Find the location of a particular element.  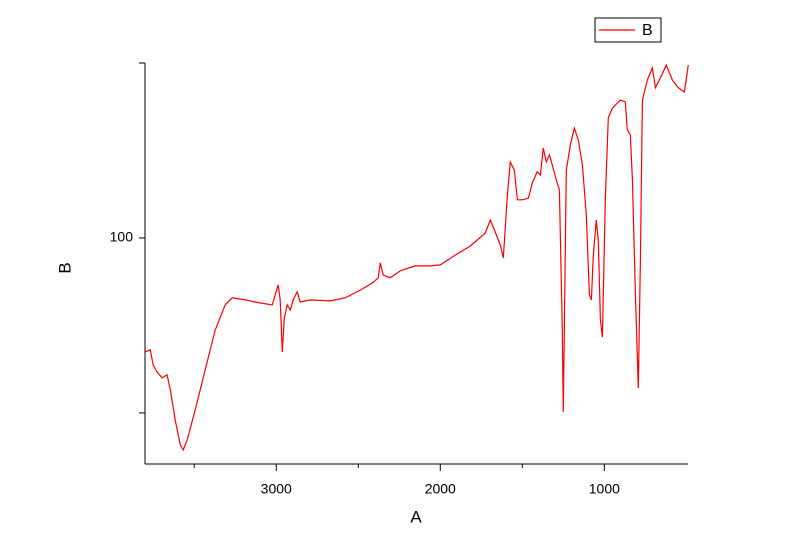

x-axis-title: A is located at coordinates (416, 516).